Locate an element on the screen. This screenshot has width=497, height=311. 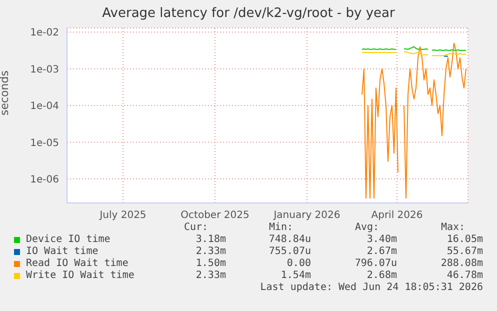
text: 755.07u is located at coordinates (289, 251).